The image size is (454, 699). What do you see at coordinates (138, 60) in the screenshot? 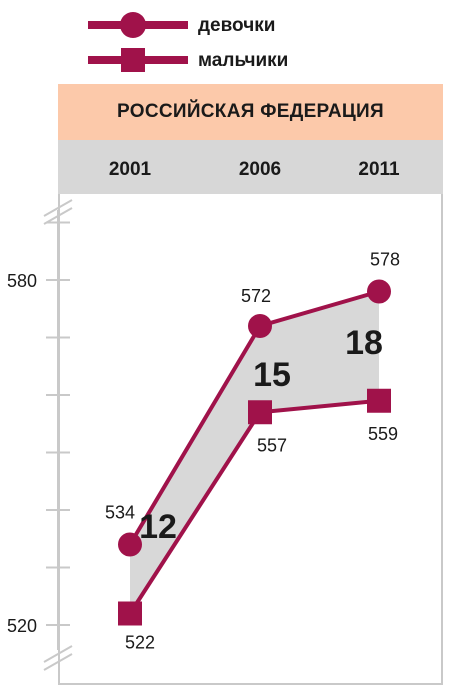
I see `legend-square-marker-icon` at bounding box center [138, 60].